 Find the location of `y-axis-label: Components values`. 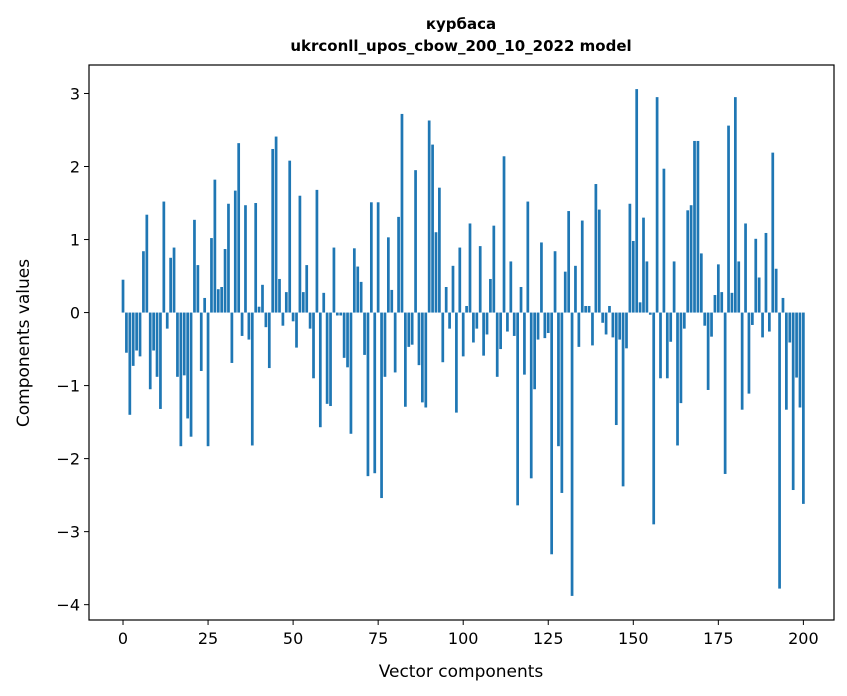

y-axis-label: Components values is located at coordinates (24, 343).